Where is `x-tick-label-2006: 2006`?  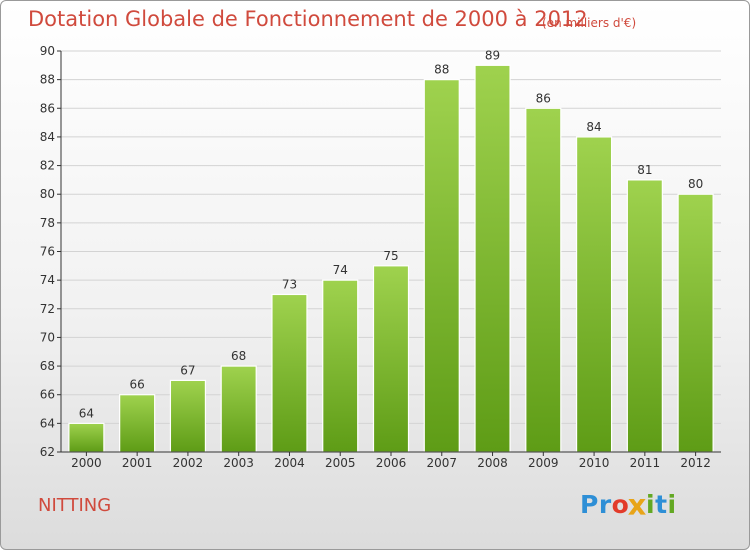
x-tick-label-2006: 2006 is located at coordinates (391, 463).